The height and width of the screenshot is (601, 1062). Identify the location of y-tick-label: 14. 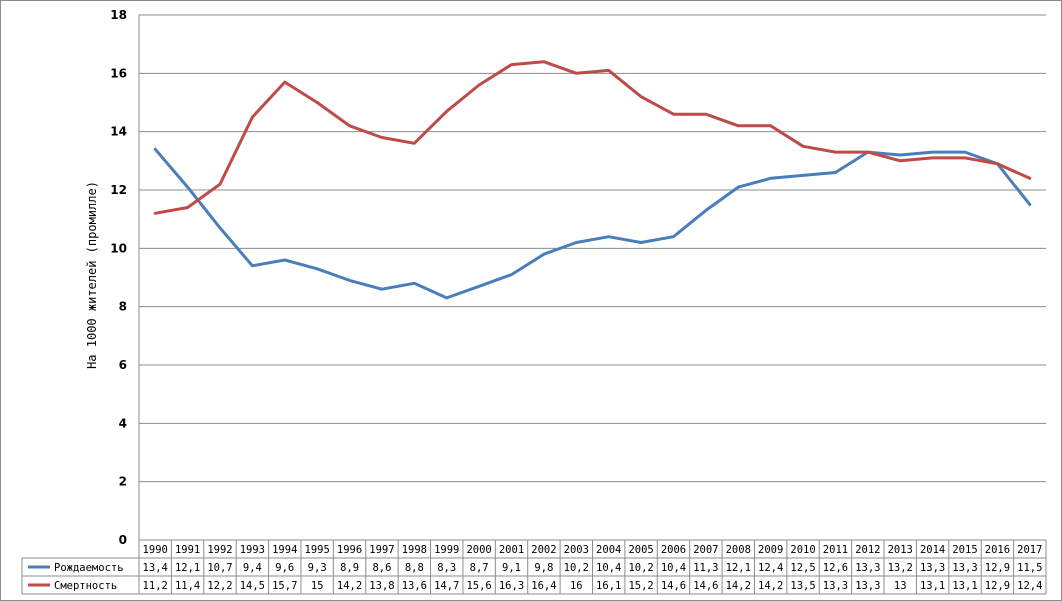
(118, 132).